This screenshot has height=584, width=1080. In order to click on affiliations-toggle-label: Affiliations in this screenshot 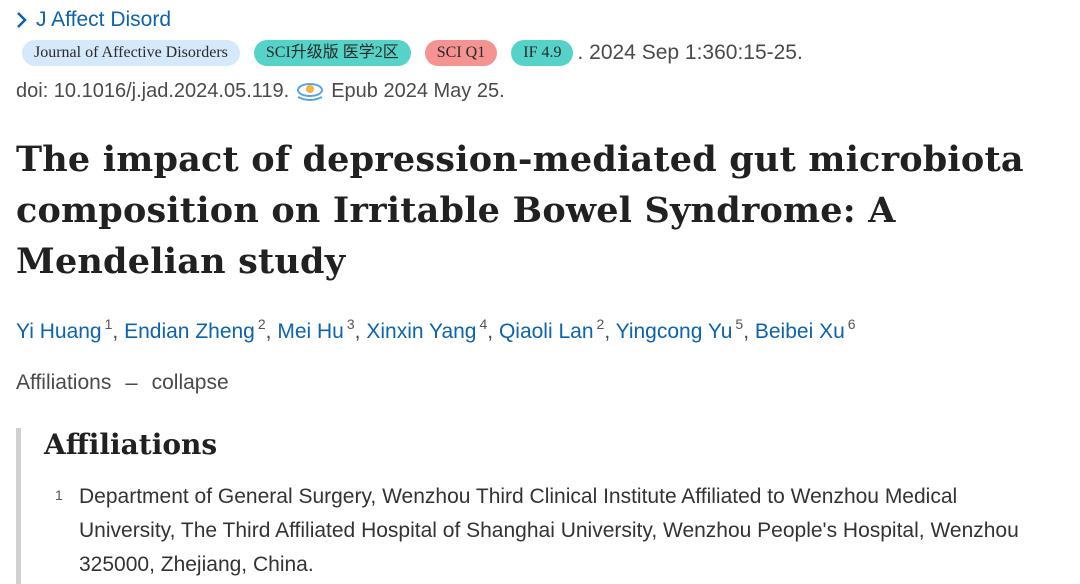, I will do `click(64, 382)`.